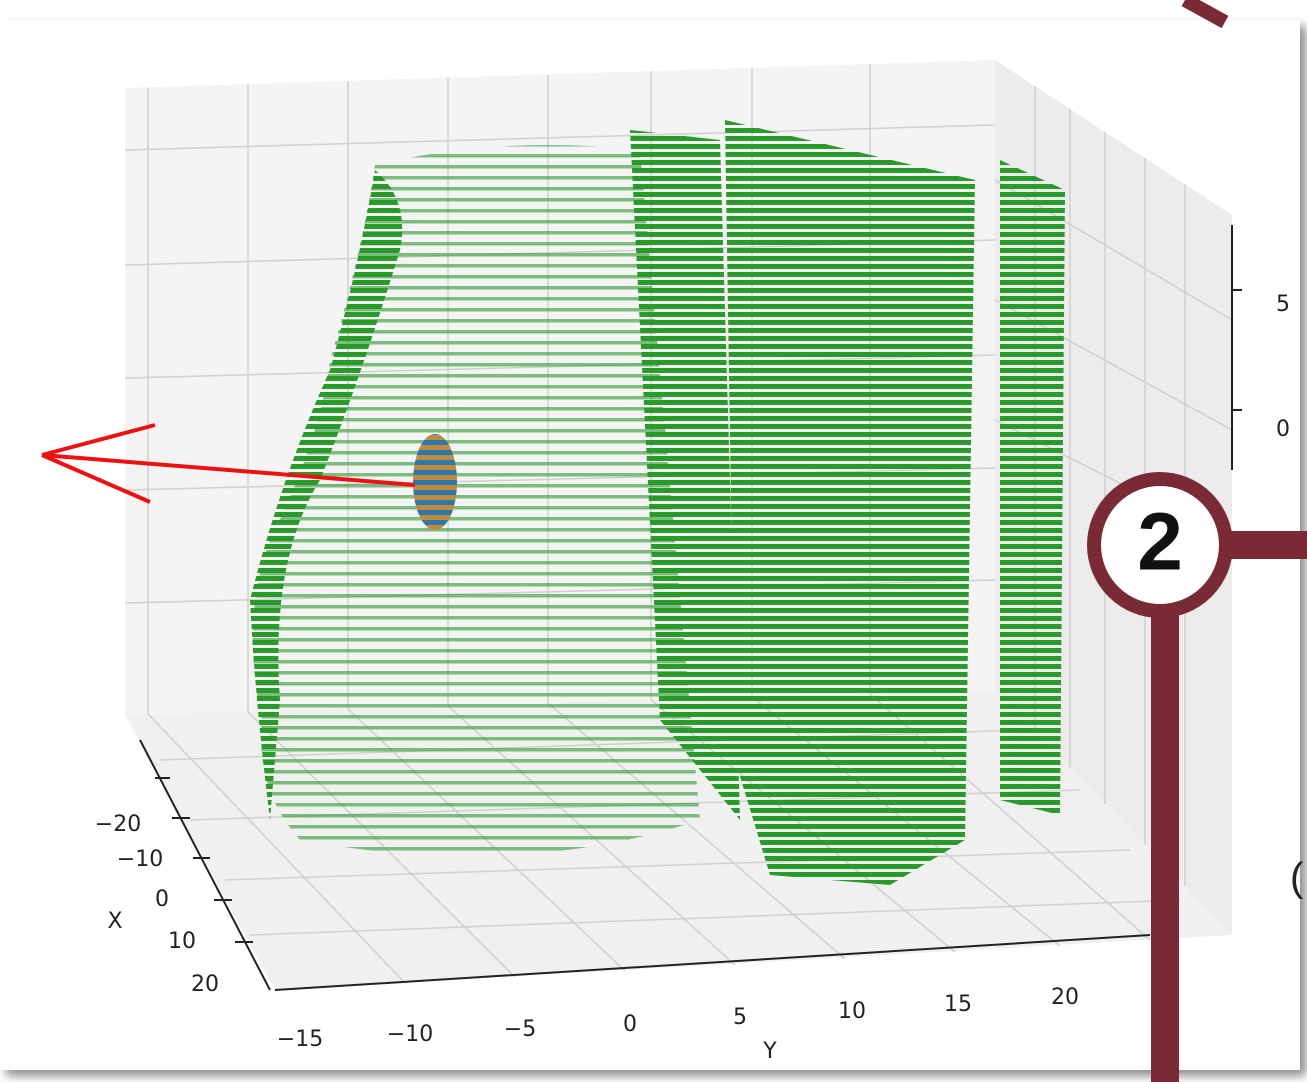 The width and height of the screenshot is (1307, 1082). What do you see at coordinates (1205, 14) in the screenshot?
I see `connector` at bounding box center [1205, 14].